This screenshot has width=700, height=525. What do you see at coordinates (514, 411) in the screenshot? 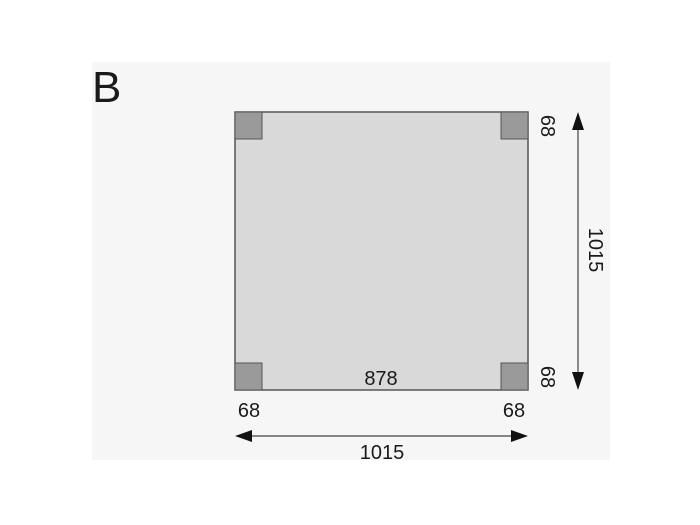
I see `post-bottom-right-label: 68` at bounding box center [514, 411].